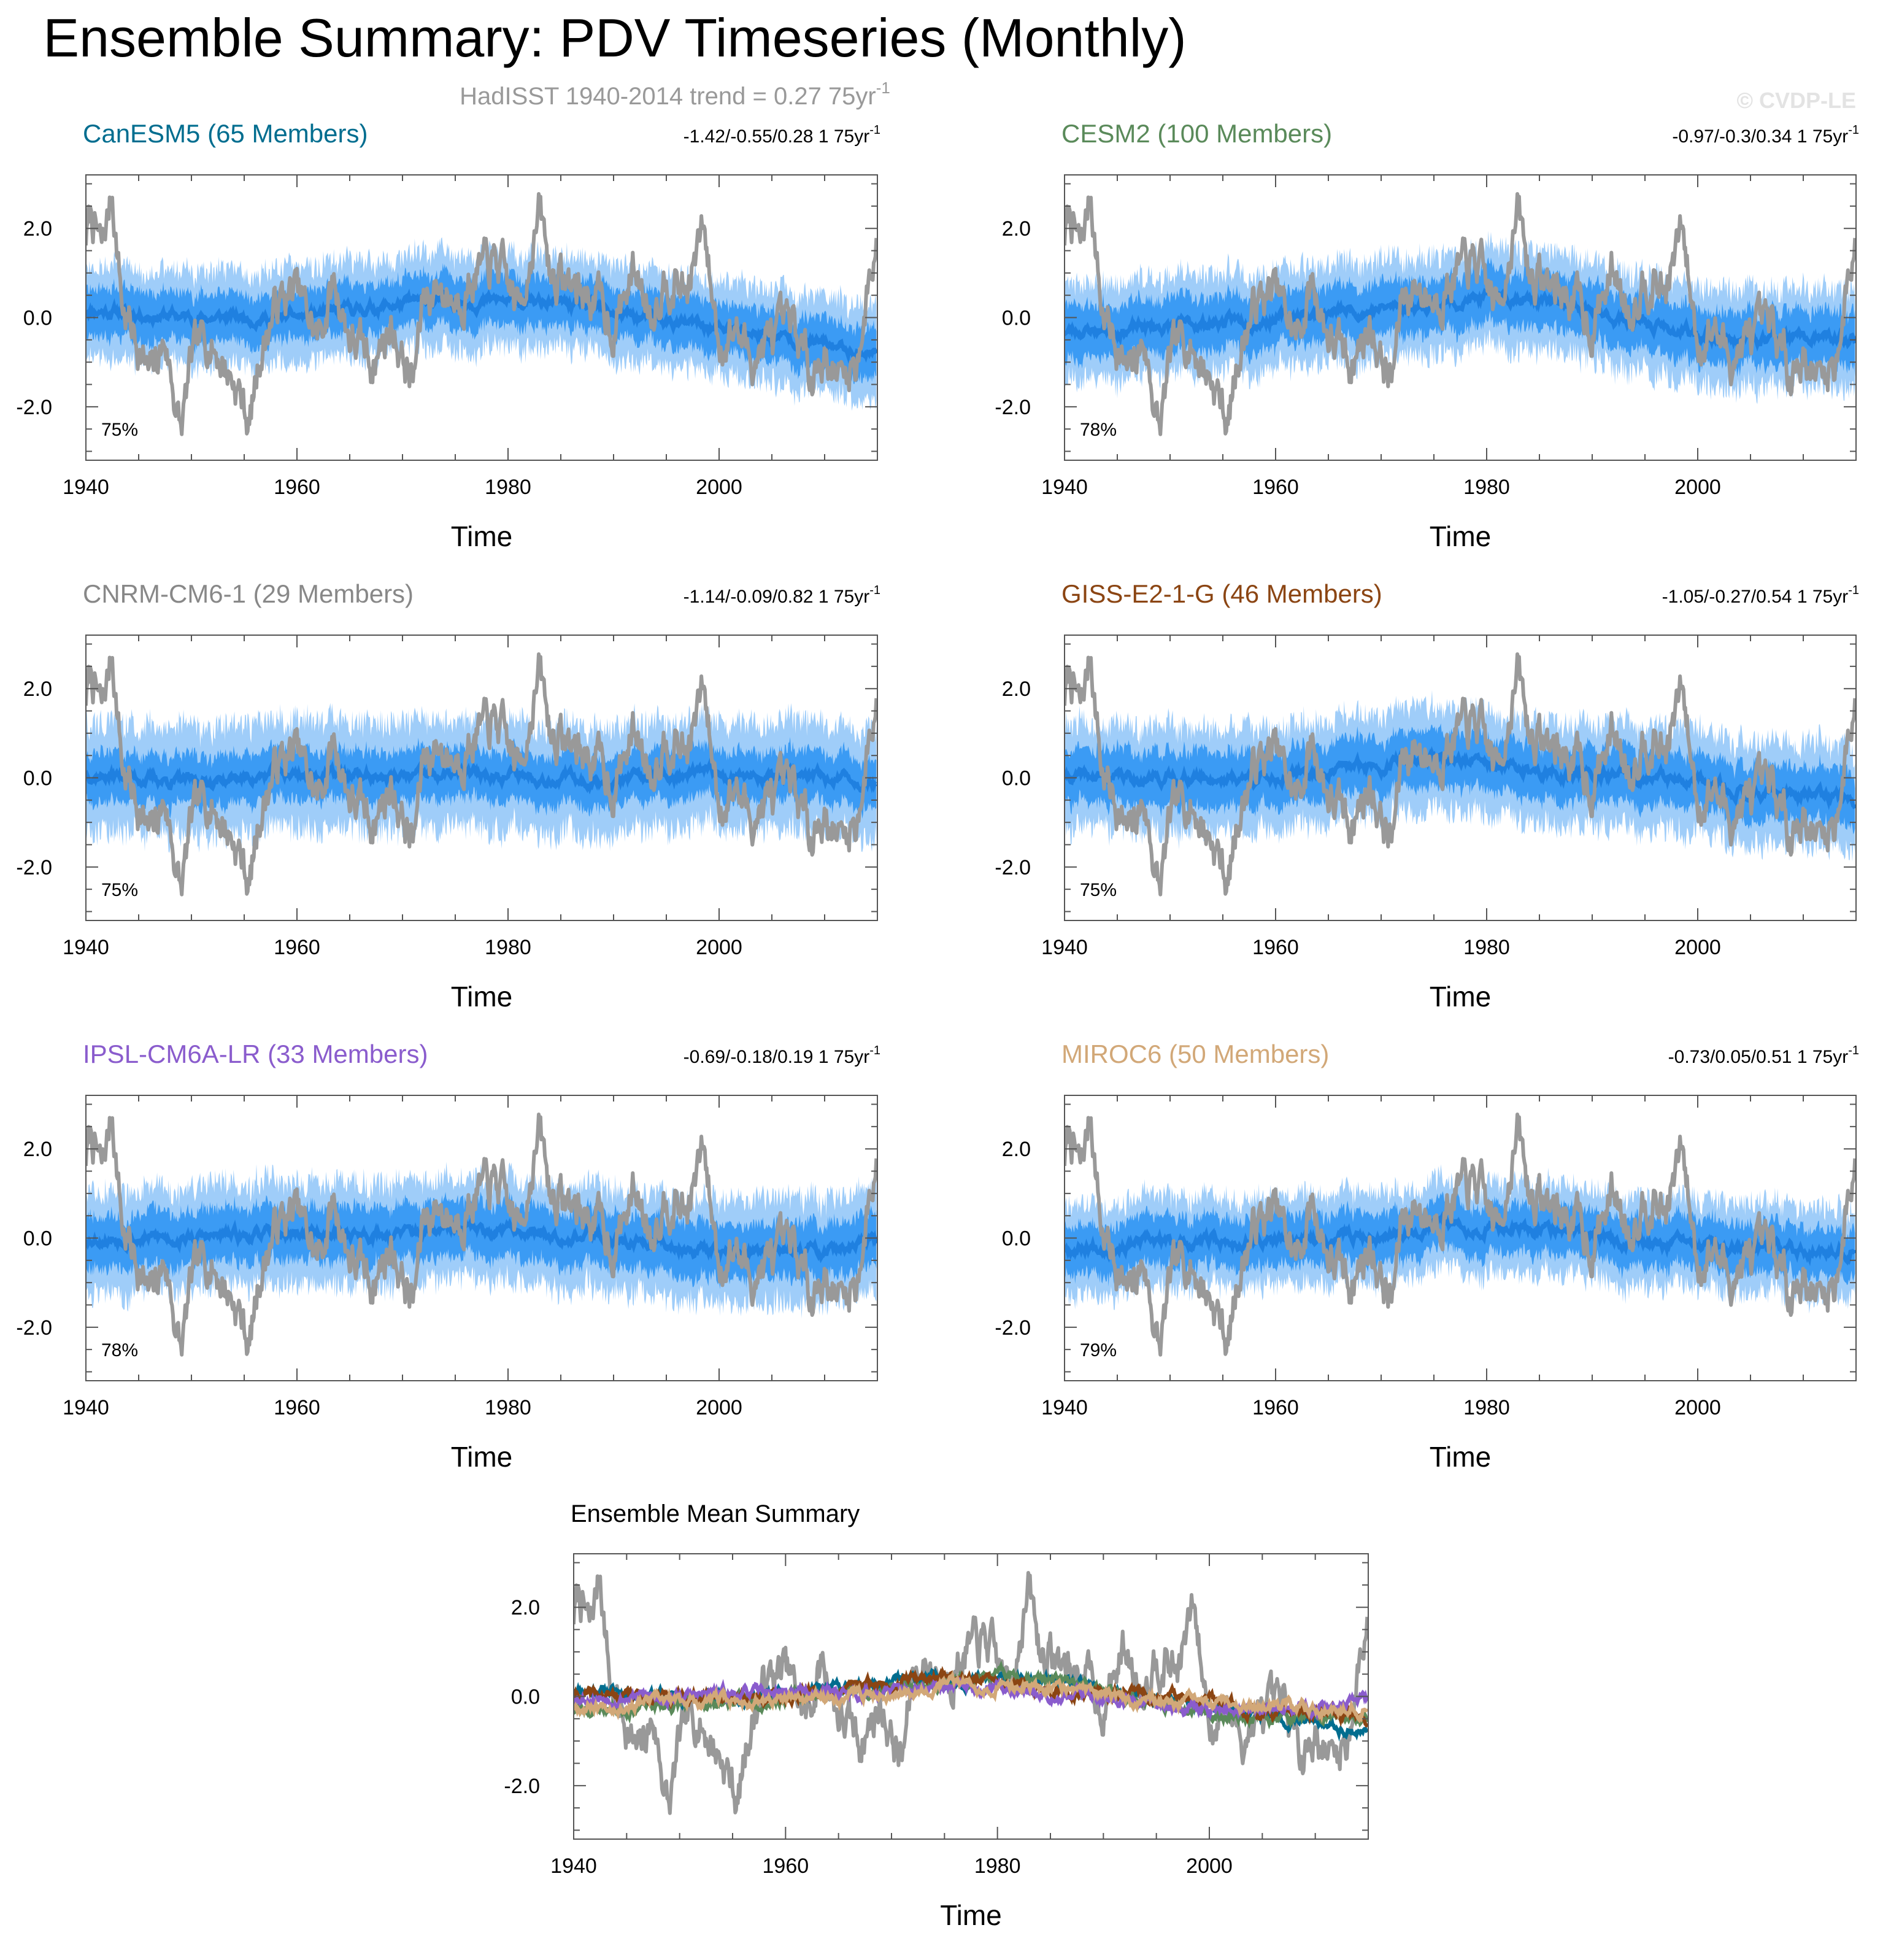 The height and width of the screenshot is (1960, 1891). What do you see at coordinates (777, 1057) in the screenshot?
I see `trend-stats-text: -0.69/-0.18/0.19 1 75yr` at bounding box center [777, 1057].